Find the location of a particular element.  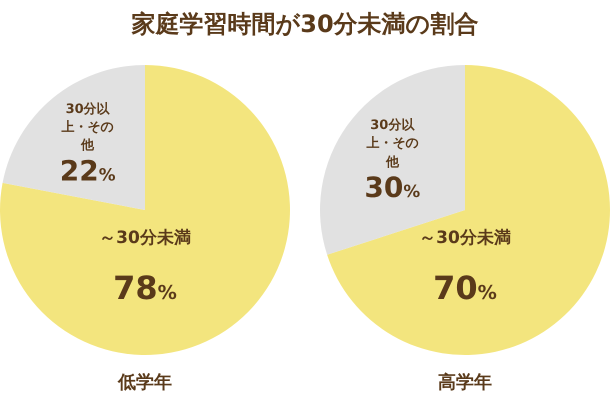

data-label: 22% is located at coordinates (88, 171).